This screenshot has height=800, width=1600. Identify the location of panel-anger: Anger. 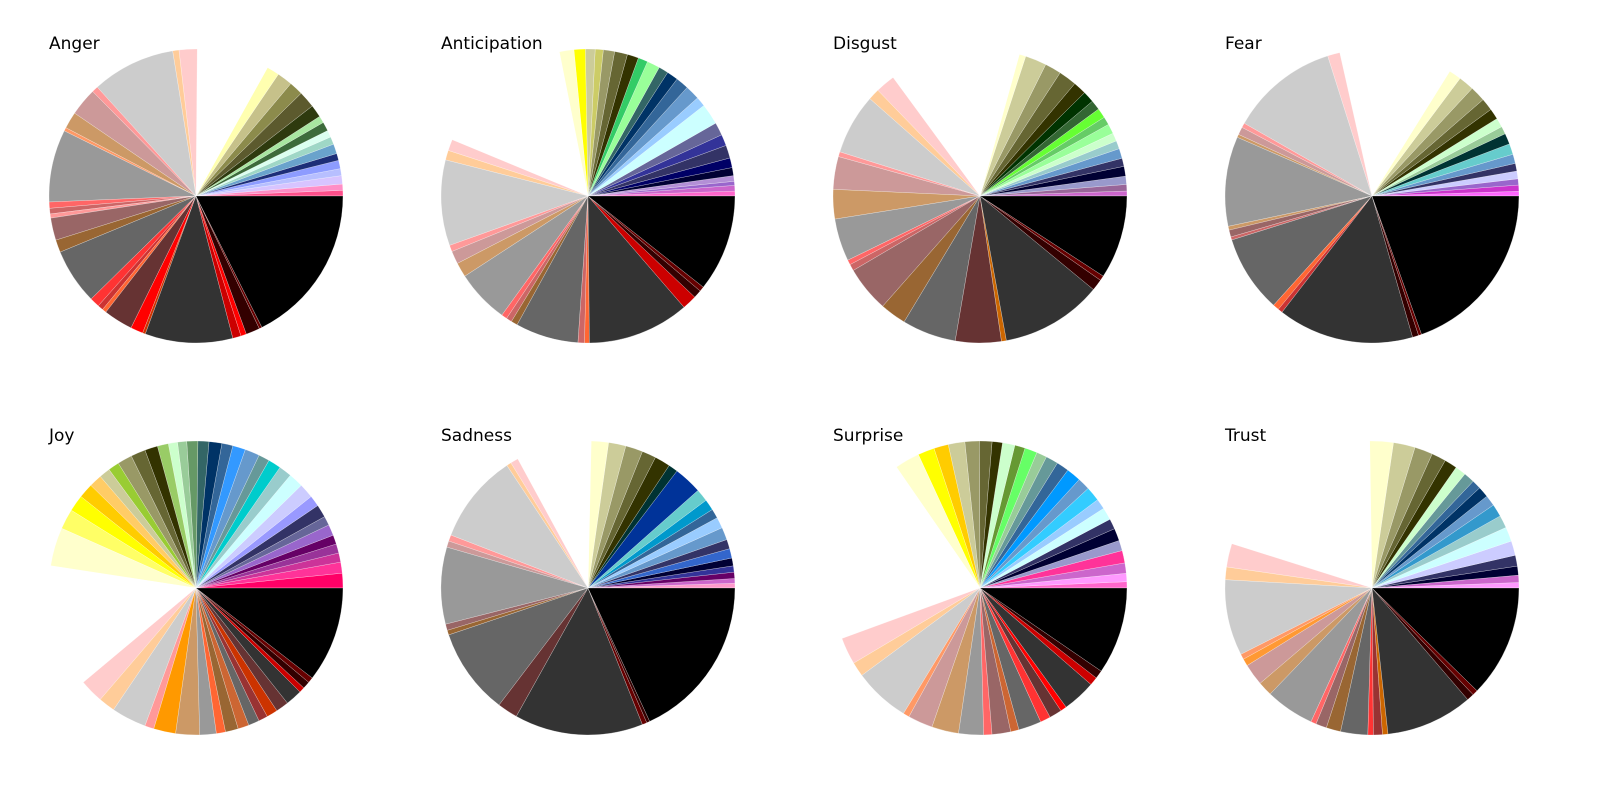
(196, 189).